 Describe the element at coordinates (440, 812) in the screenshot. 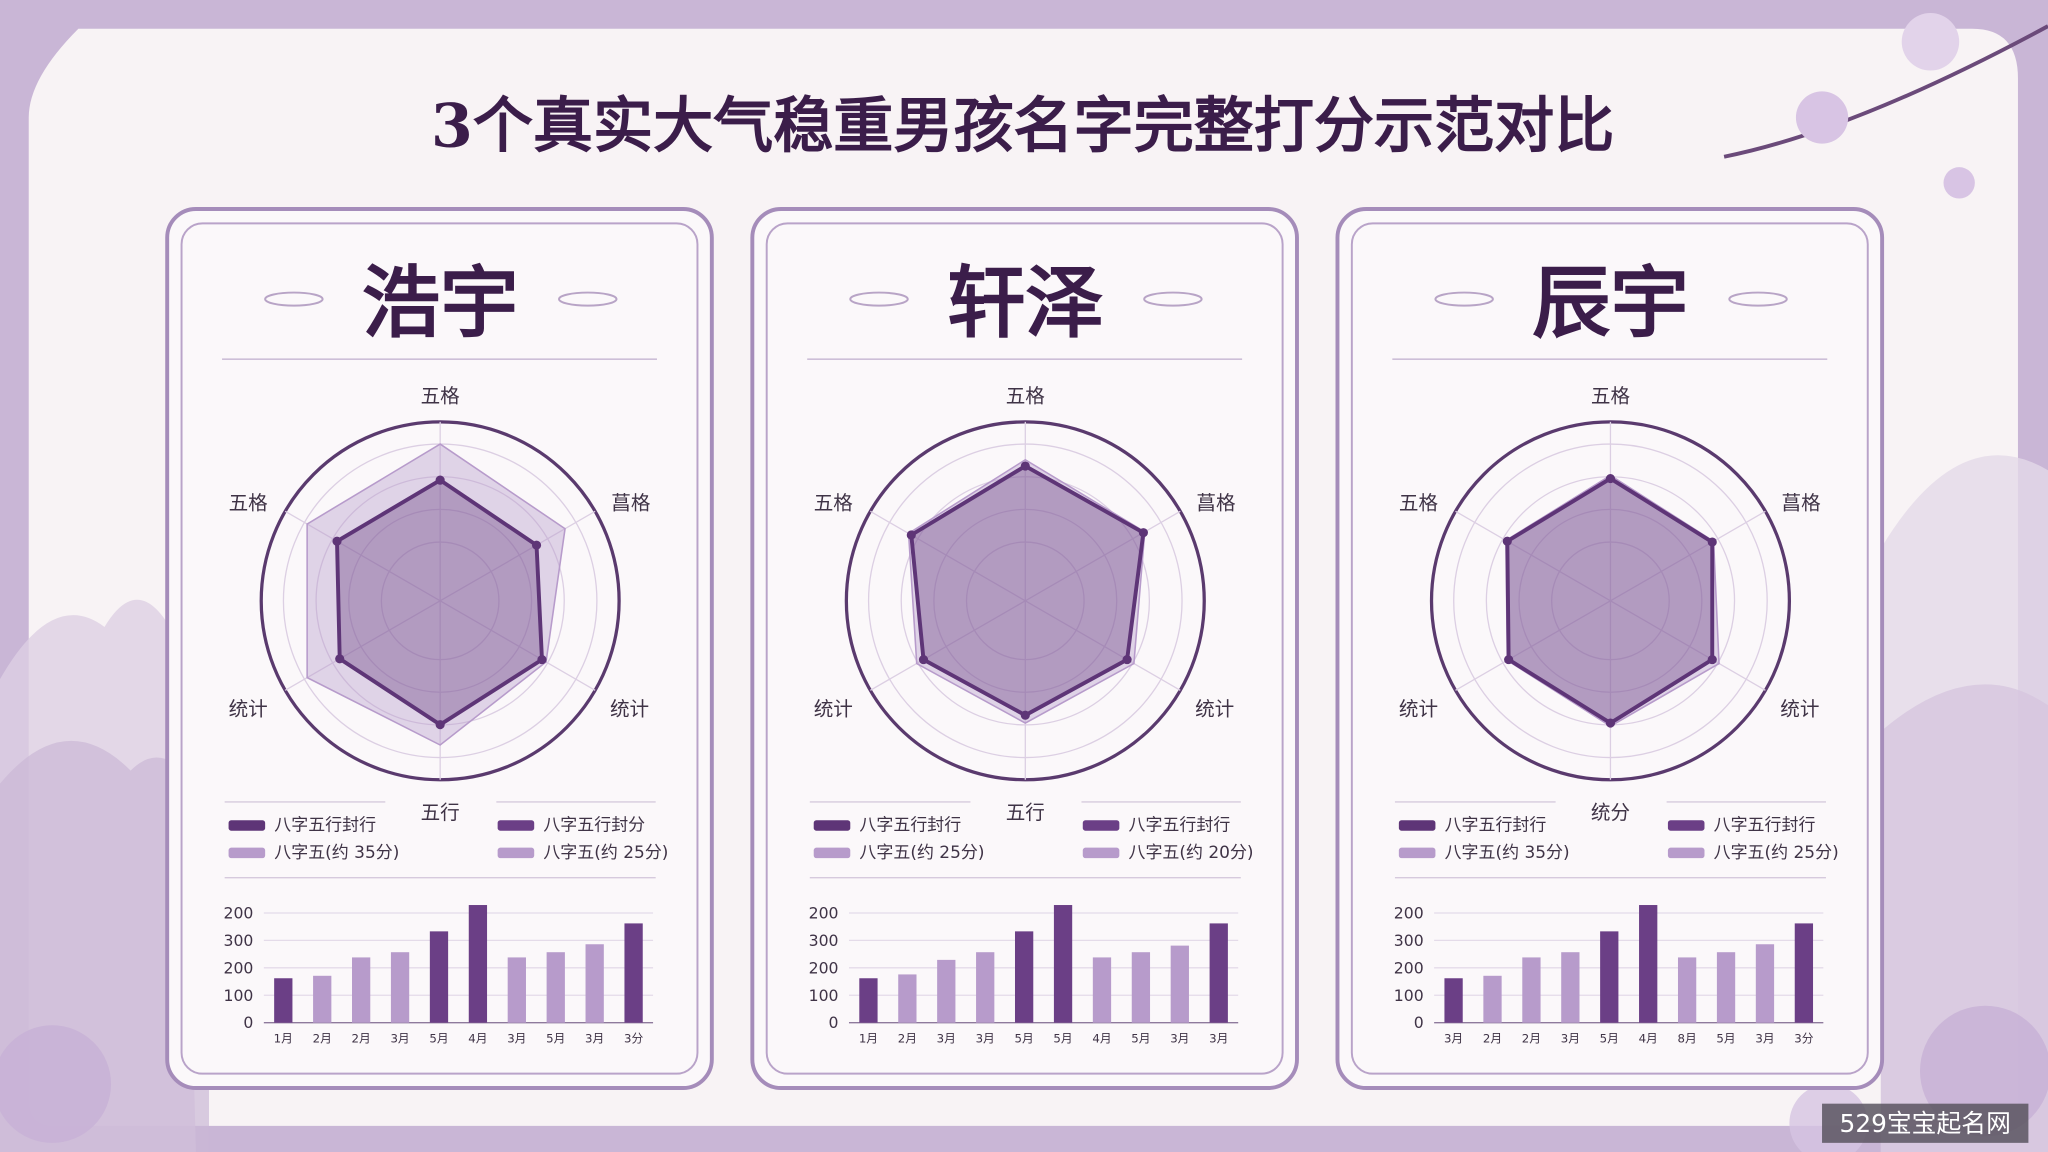

I see `radar-axis-label: 五行` at that location.